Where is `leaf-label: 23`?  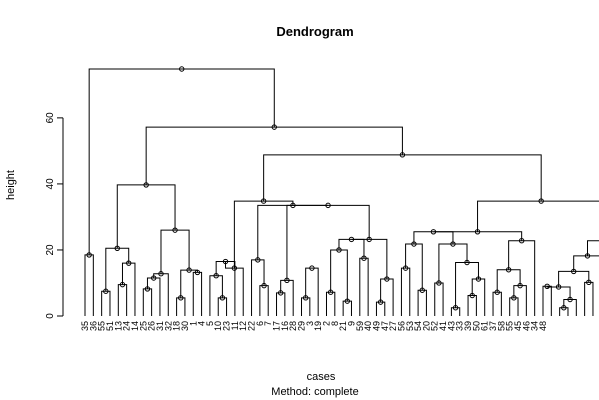 leaf-label: 23 is located at coordinates (227, 326).